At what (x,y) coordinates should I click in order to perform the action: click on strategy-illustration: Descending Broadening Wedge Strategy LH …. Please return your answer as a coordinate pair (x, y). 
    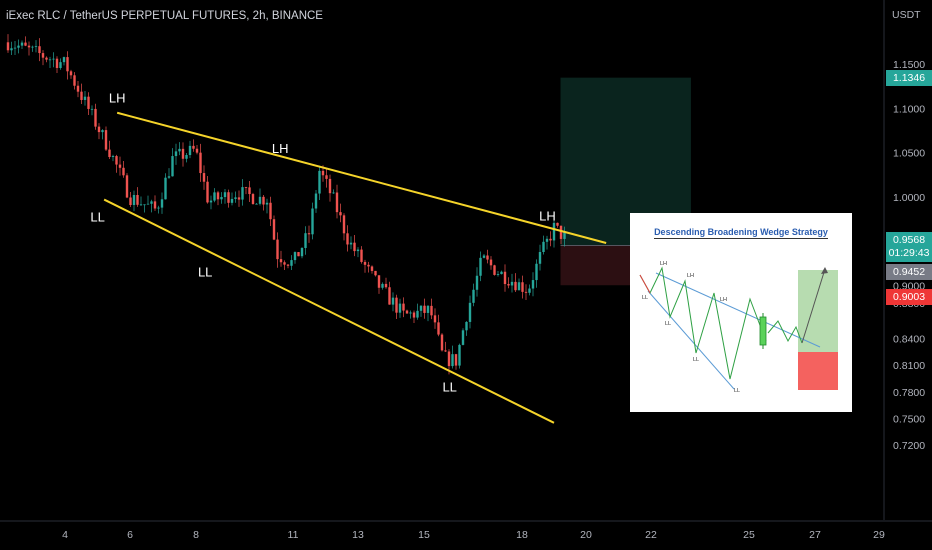
    Looking at the image, I should click on (741, 312).